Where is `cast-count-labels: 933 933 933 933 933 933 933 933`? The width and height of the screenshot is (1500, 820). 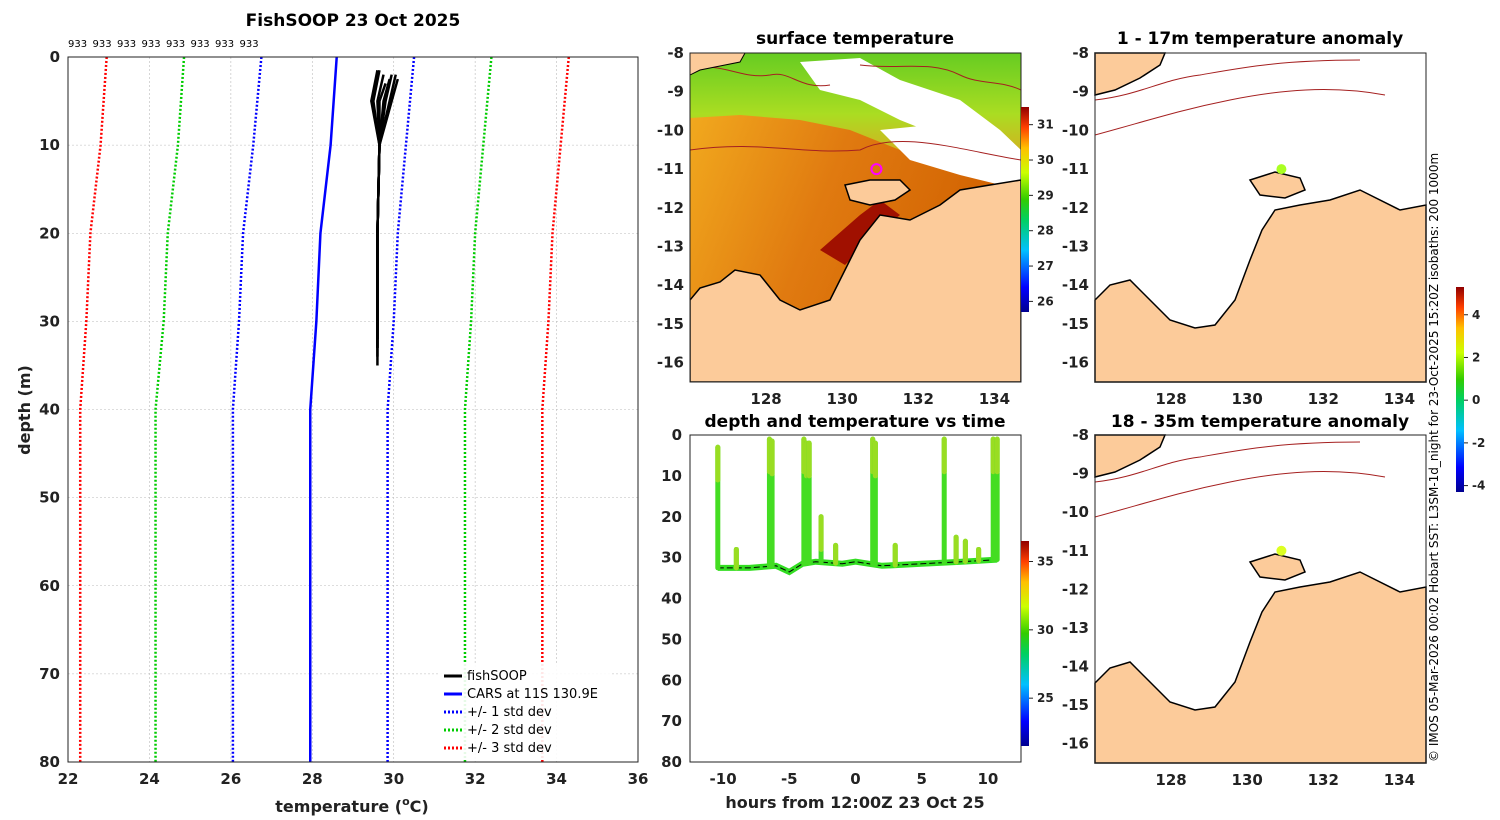
cast-count-labels: 933 933 933 933 933 933 933 933 is located at coordinates (163, 44).